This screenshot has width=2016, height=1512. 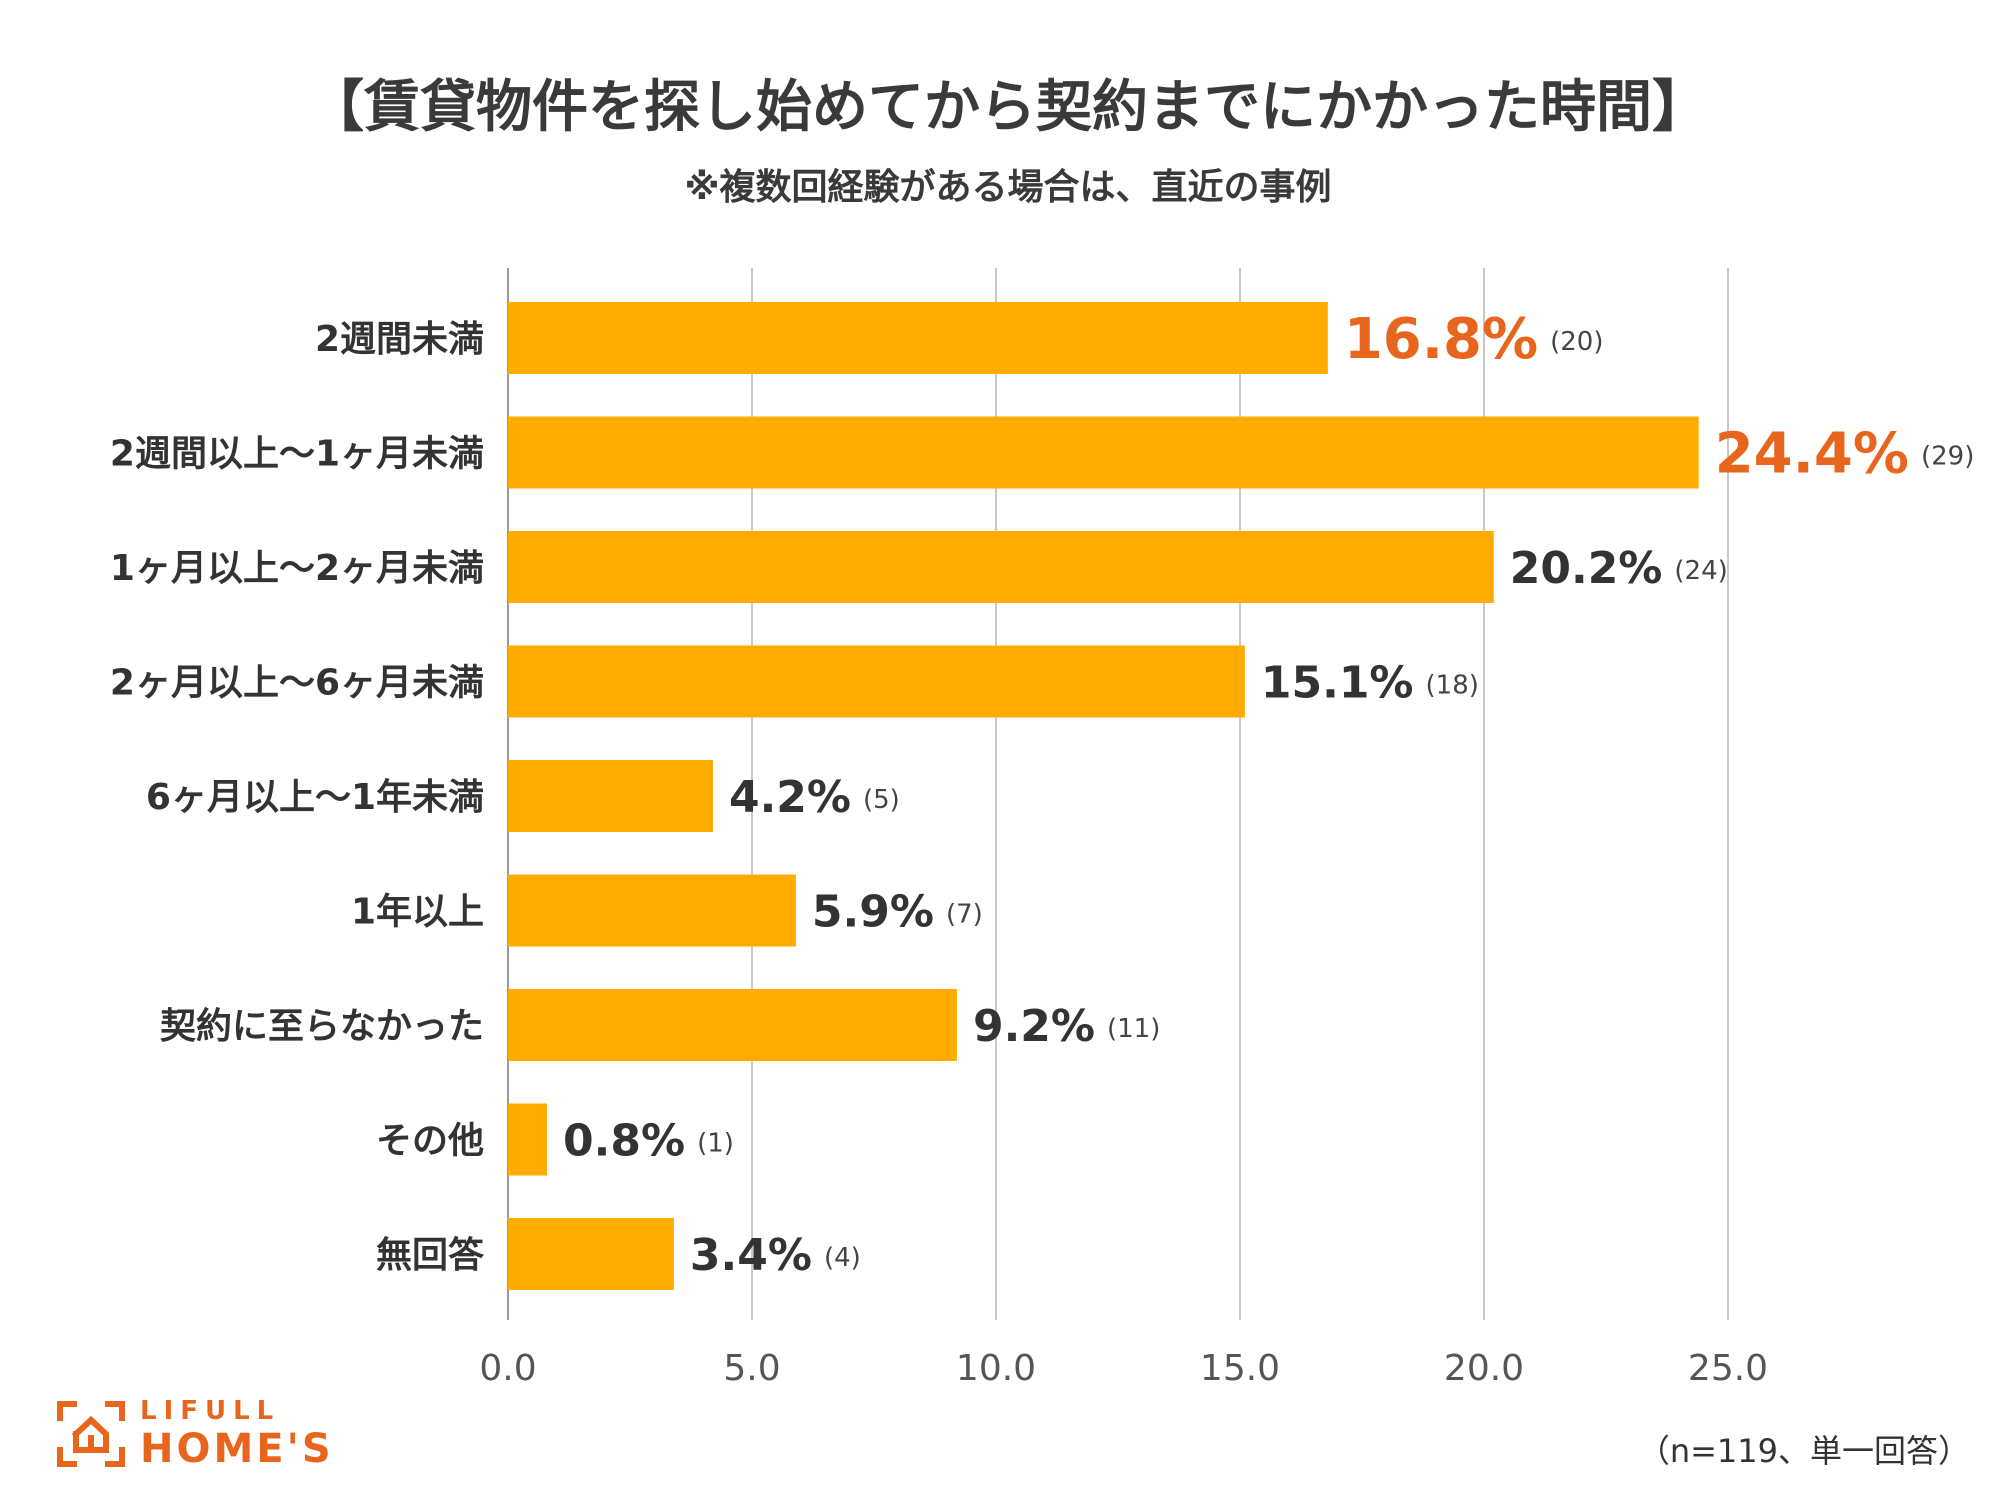 I want to click on count-label: (5), so click(x=881, y=800).